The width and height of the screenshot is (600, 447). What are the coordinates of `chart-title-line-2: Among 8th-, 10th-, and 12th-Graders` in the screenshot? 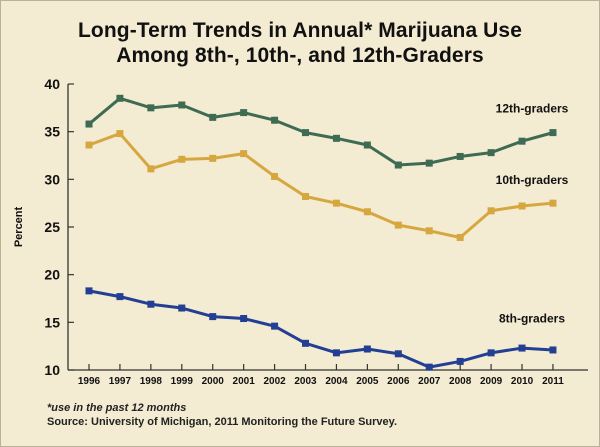 It's located at (300, 55).